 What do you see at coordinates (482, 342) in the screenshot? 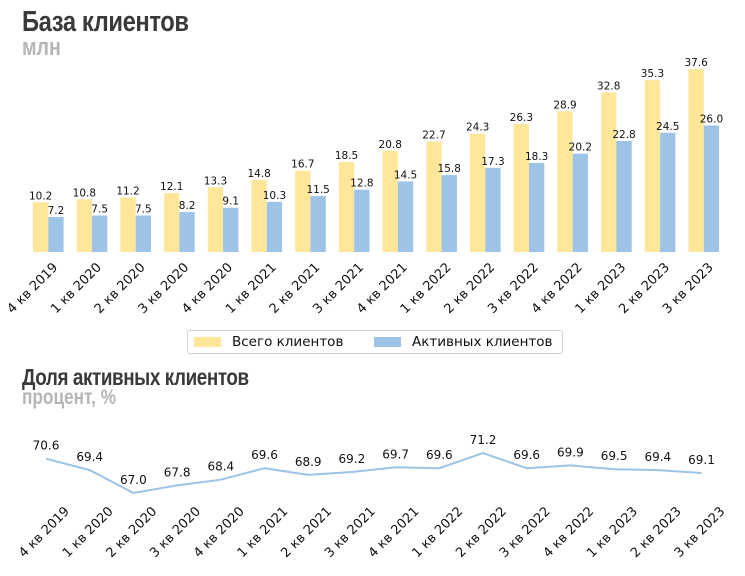
I see `legend-label-active: Активных клиентов` at bounding box center [482, 342].